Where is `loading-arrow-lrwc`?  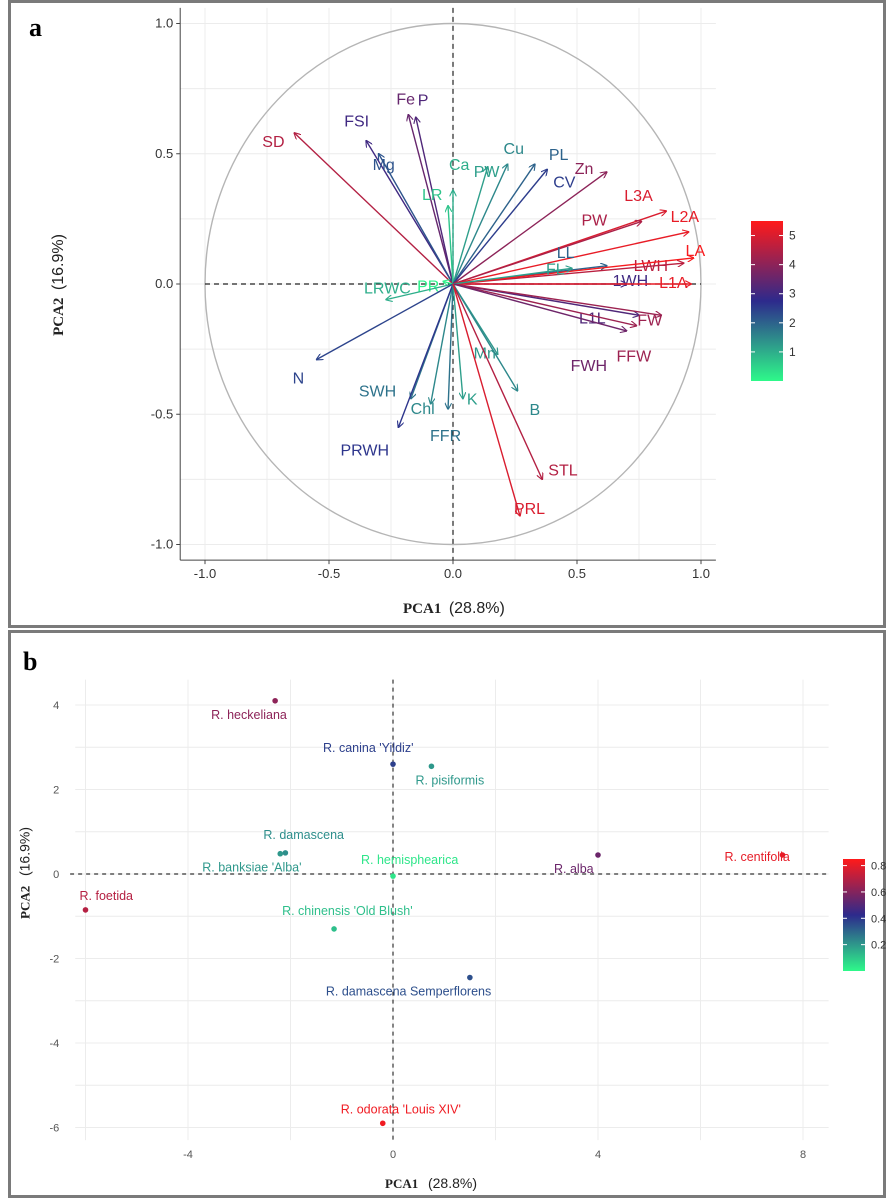 loading-arrow-lrwc is located at coordinates (420, 291).